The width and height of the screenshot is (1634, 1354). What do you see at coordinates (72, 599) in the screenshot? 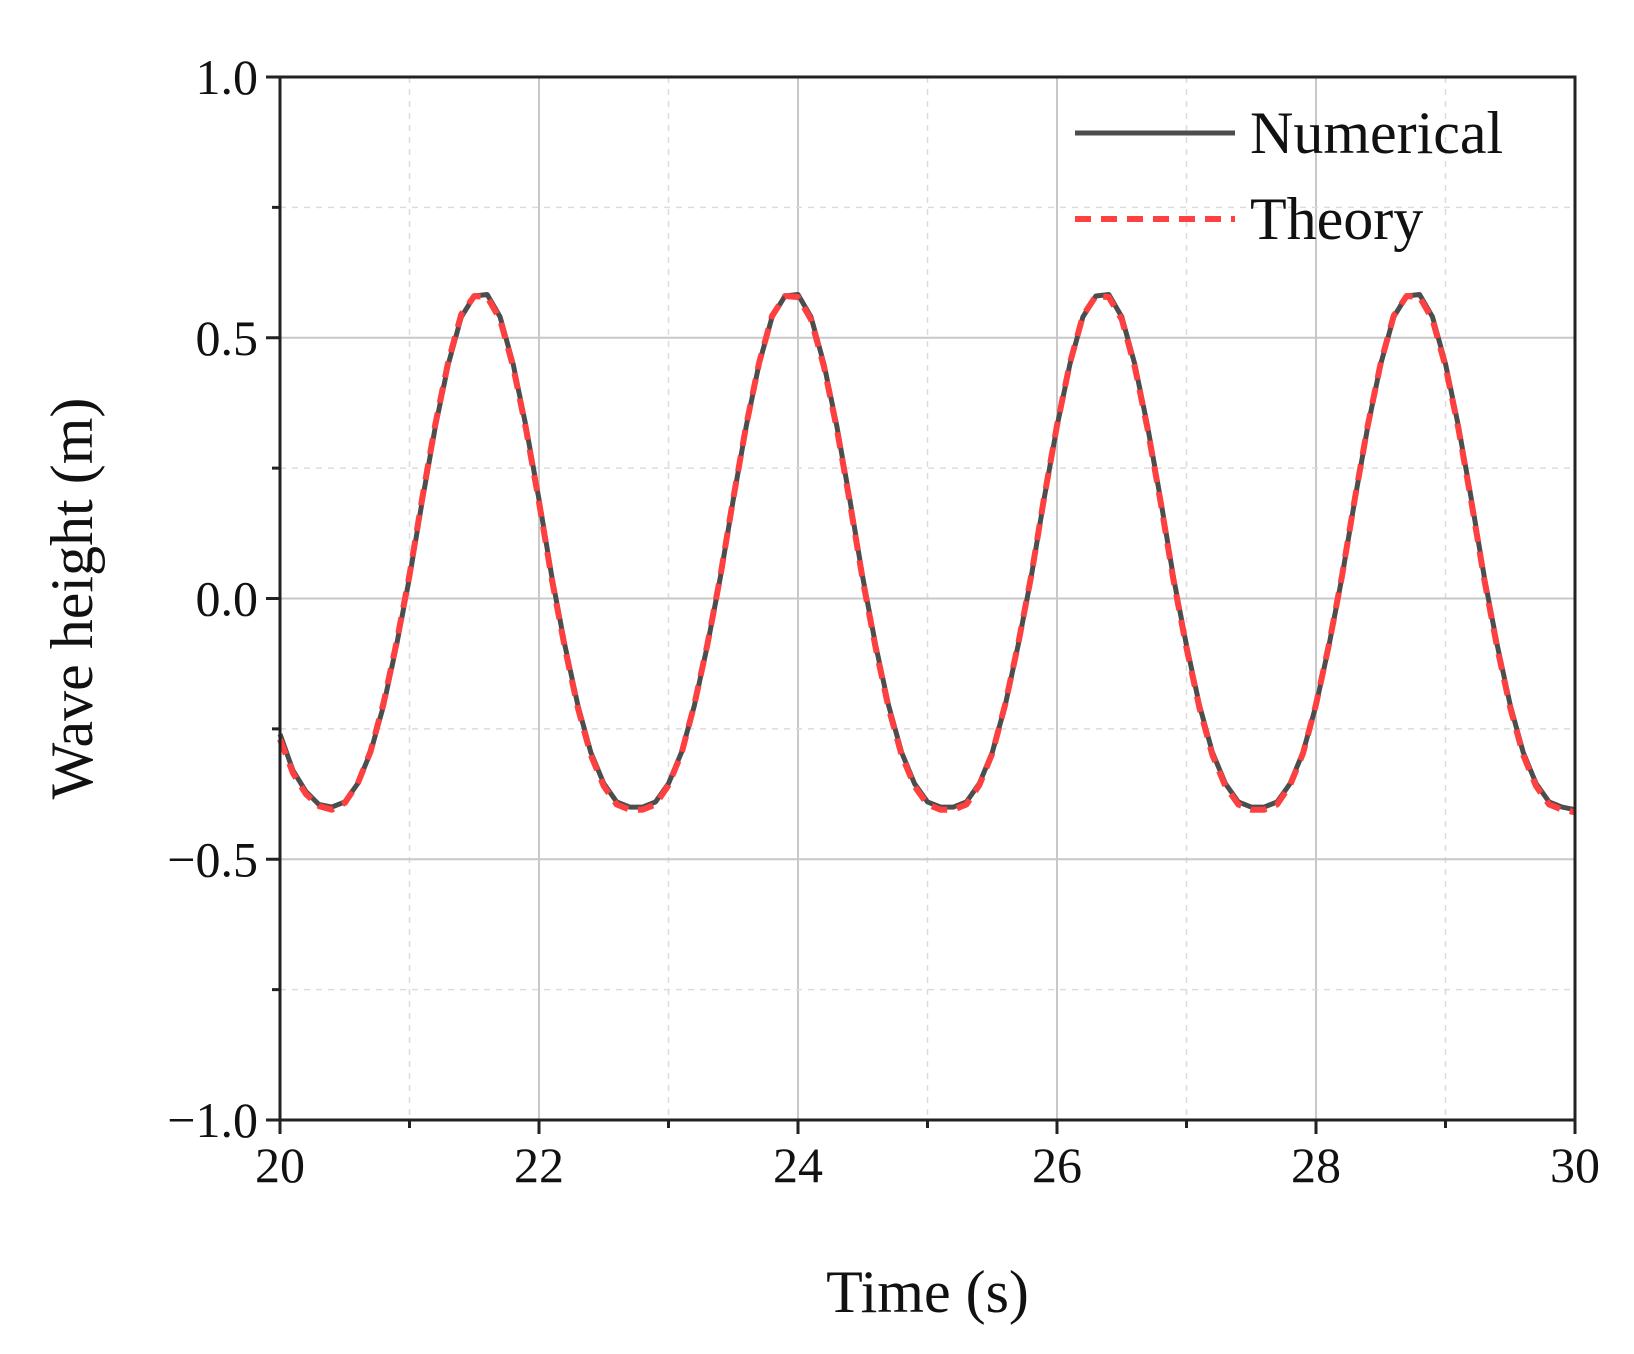
I see `y-axis-title: Wave height (m)` at bounding box center [72, 599].